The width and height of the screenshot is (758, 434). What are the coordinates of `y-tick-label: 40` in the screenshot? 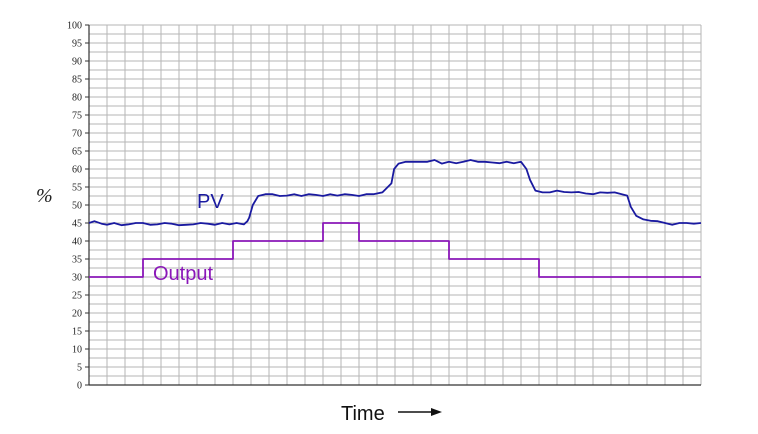 It's located at (77, 242).